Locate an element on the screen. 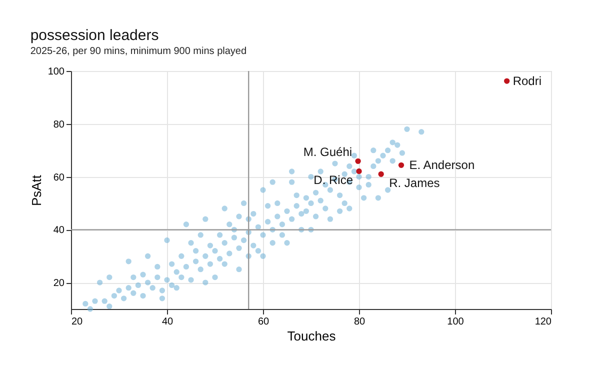 This screenshot has height=377, width=603. x-tick-label: 120 is located at coordinates (543, 322).